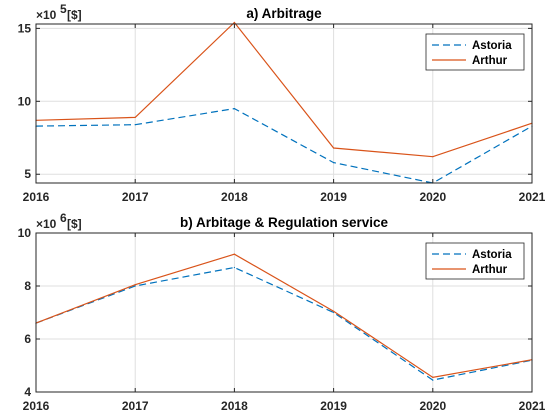 The image size is (560, 420). I want to click on exponent-power: 5, so click(63, 9).